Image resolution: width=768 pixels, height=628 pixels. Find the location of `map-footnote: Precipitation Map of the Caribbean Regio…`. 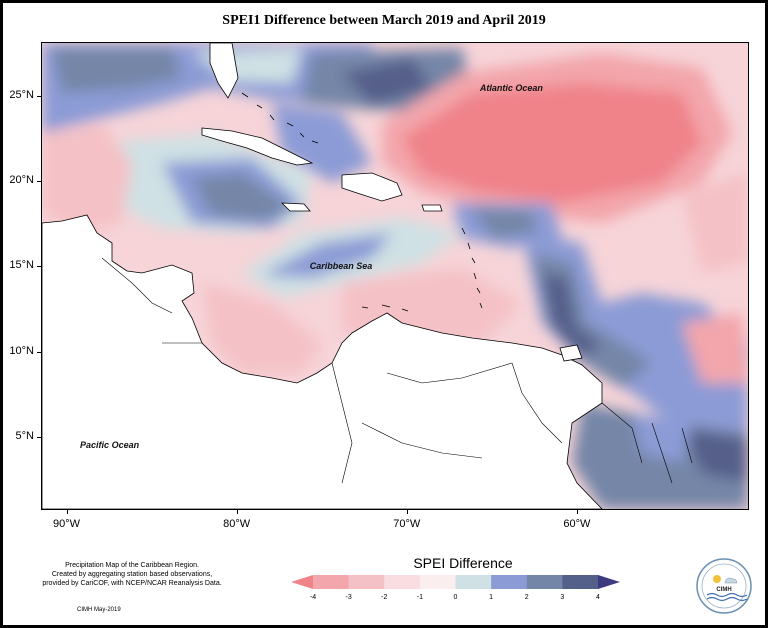

map-footnote: Precipitation Map of the Caribbean Regio… is located at coordinates (132, 574).